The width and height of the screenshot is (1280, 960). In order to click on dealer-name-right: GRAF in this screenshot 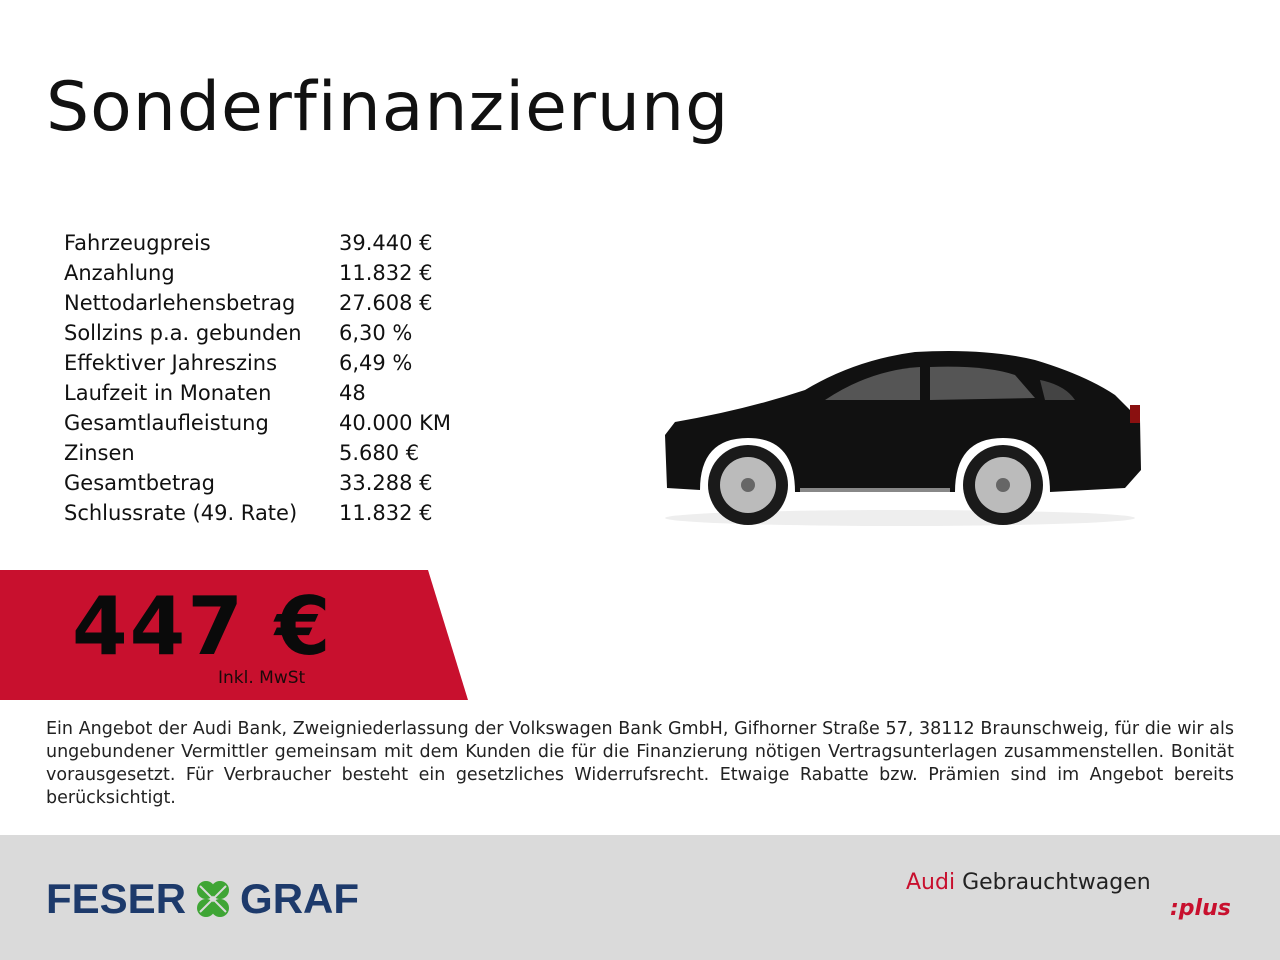, I will do `click(300, 898)`.